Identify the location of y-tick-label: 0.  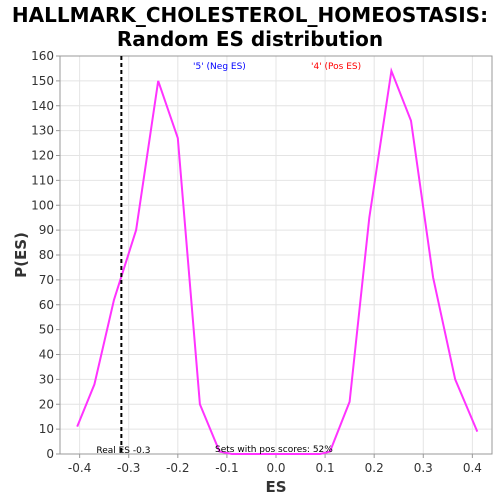
(50, 454).